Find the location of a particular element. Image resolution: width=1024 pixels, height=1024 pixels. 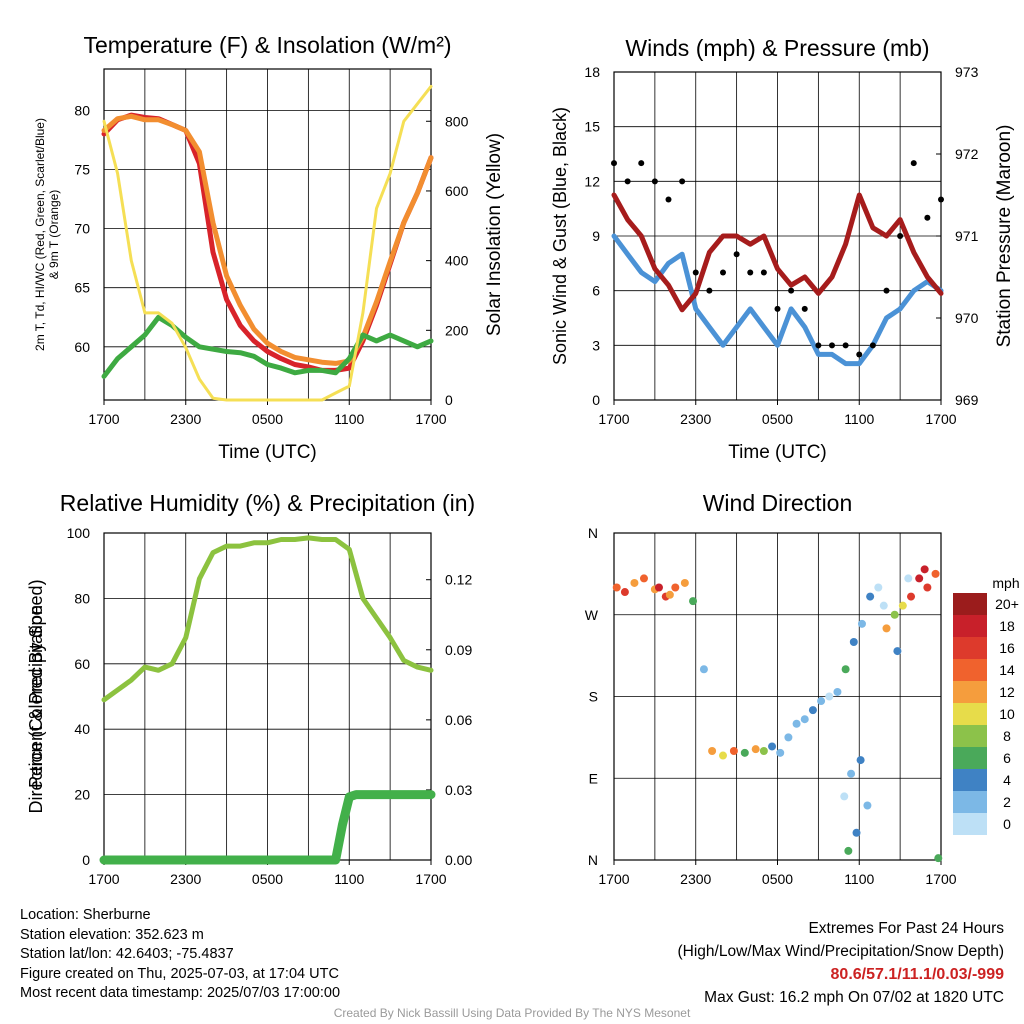

panel-title: Temperature (F) & Insolation (W/m²) is located at coordinates (267, 45).